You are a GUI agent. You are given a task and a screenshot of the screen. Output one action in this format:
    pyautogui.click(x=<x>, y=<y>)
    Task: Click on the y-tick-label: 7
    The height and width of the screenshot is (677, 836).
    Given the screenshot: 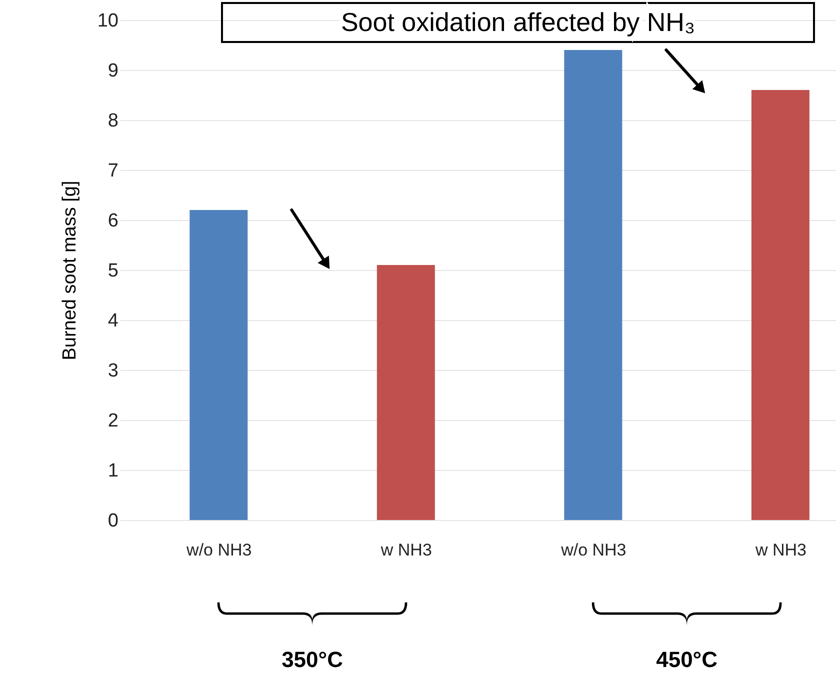 What is the action you would take?
    pyautogui.click(x=113, y=171)
    